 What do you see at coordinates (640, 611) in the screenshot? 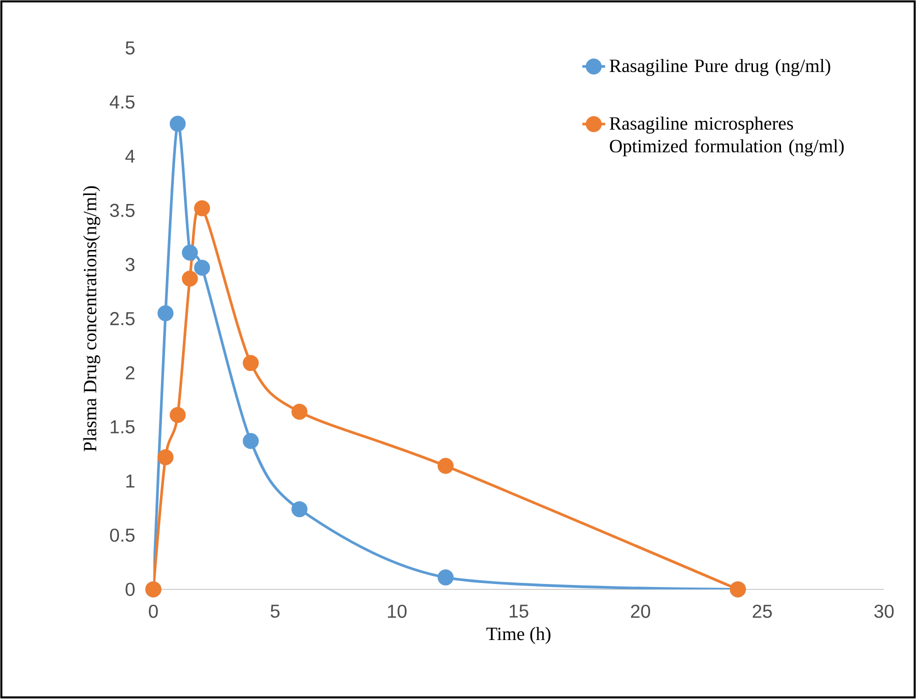
I see `x-tick-label: 20` at bounding box center [640, 611].